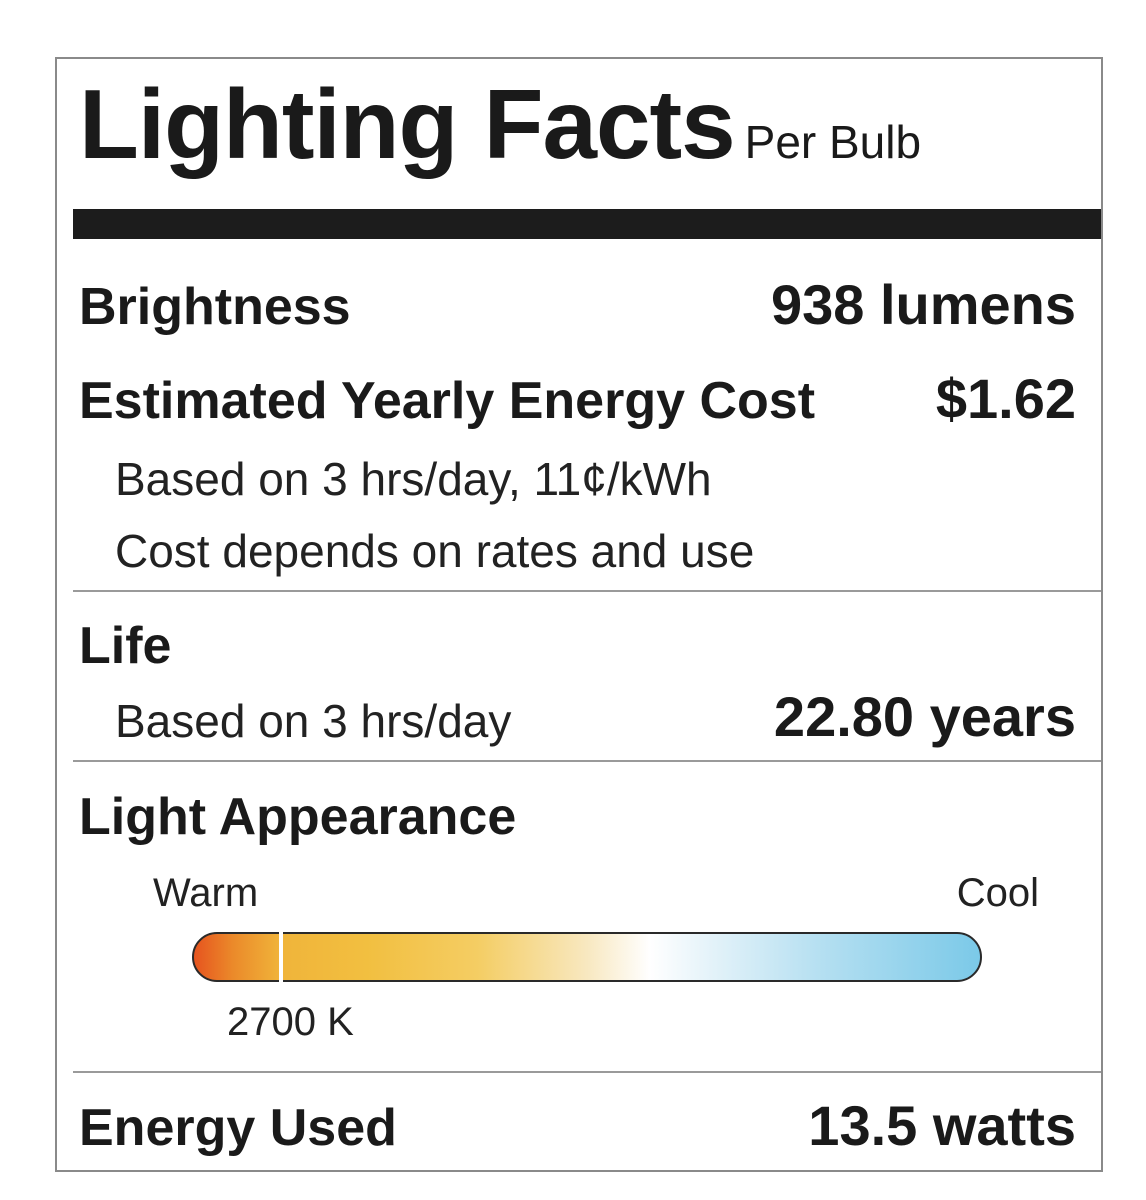 The width and height of the screenshot is (1146, 1200). Describe the element at coordinates (413, 479) in the screenshot. I see `energy-cost-note-rates: Based on 3 hrs/day, 11¢/kWh` at that location.